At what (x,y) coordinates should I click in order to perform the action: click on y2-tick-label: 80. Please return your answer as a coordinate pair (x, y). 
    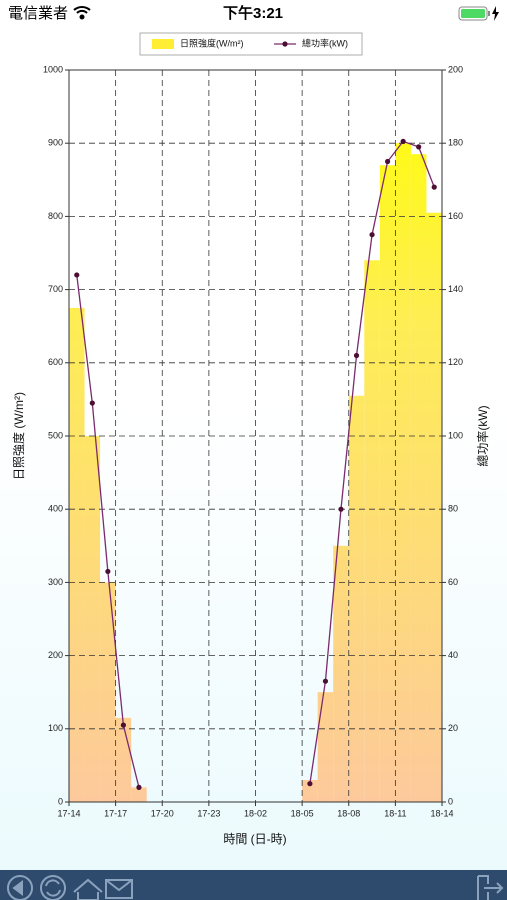
    Looking at the image, I should click on (453, 509).